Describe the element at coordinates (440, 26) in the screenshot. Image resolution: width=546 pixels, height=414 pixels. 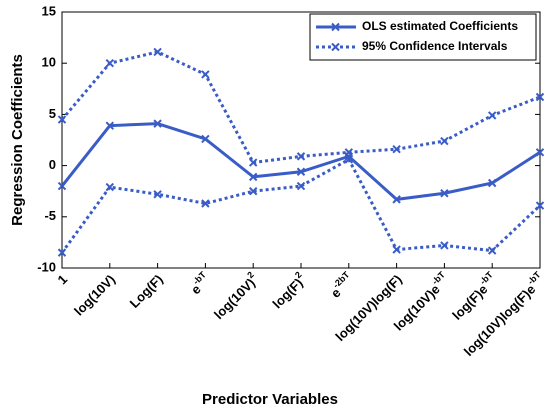
I see `legend-label: OLS estimated Coefficients` at that location.